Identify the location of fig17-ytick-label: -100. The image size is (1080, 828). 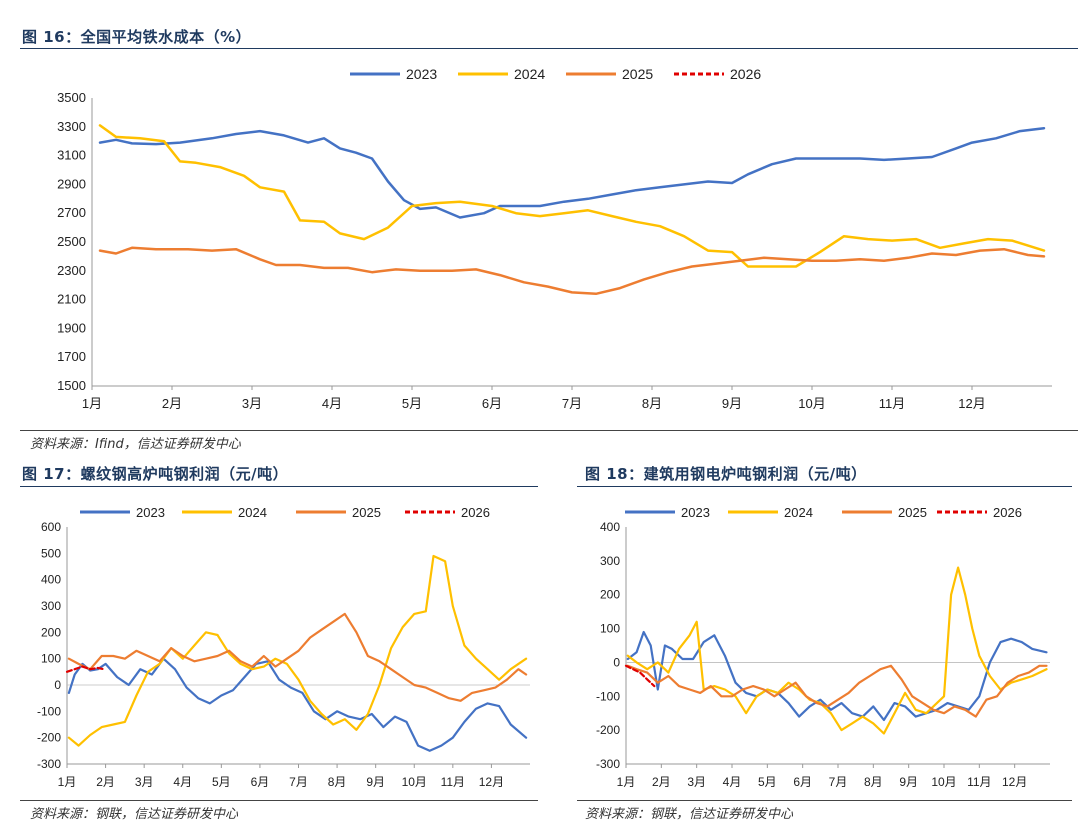
(49, 711).